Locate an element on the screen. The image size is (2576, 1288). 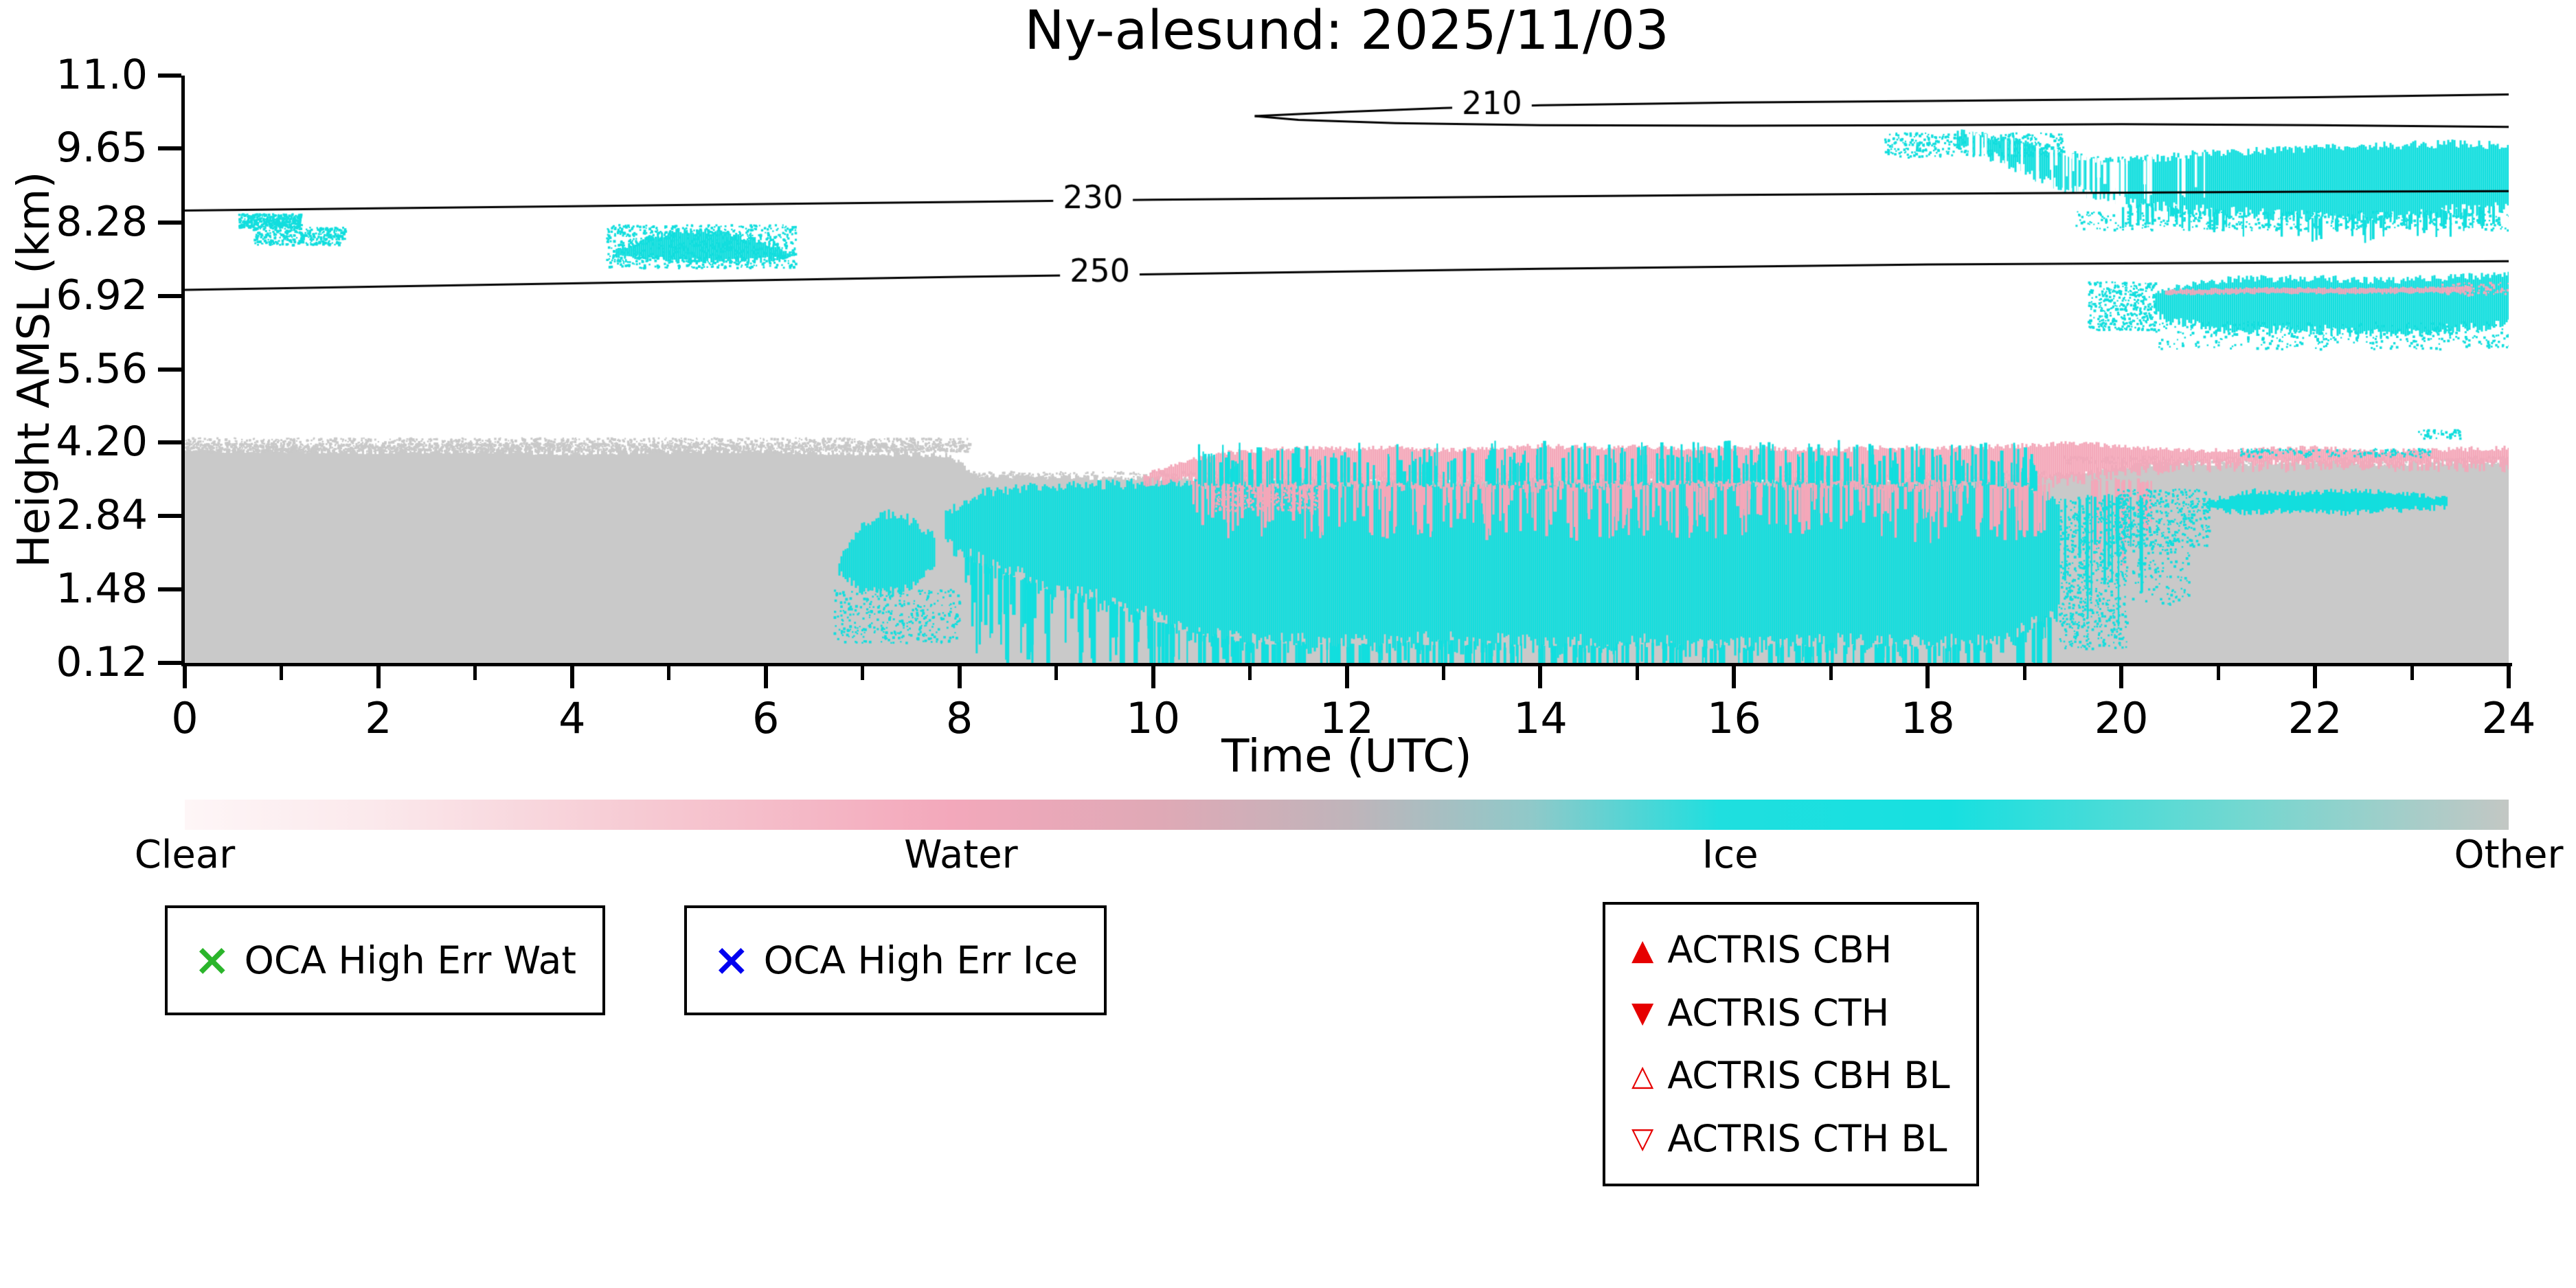
x-axis-spine is located at coordinates (1346, 664).